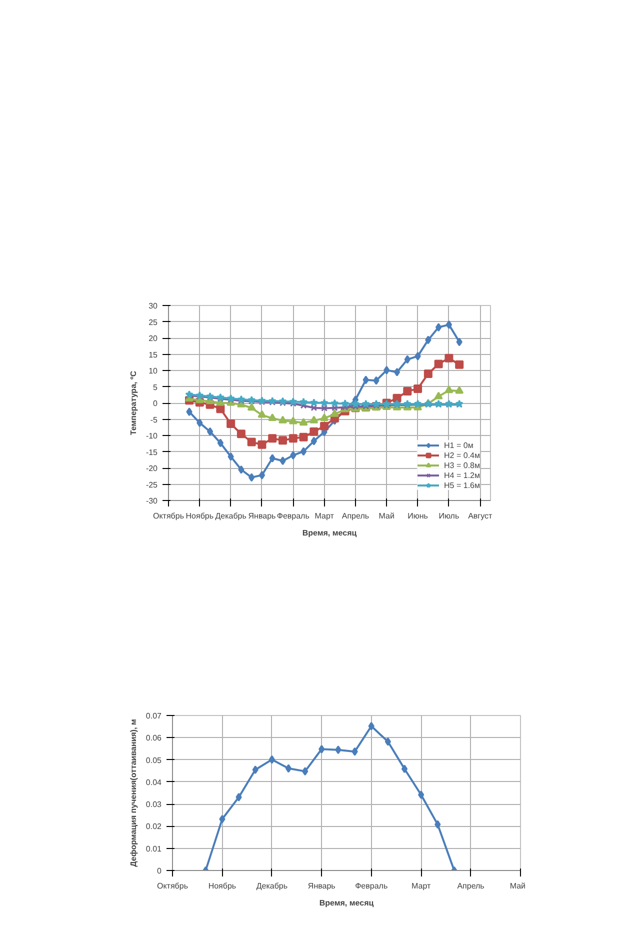  What do you see at coordinates (153, 338) in the screenshot?
I see `y-tick-label: 20` at bounding box center [153, 338].